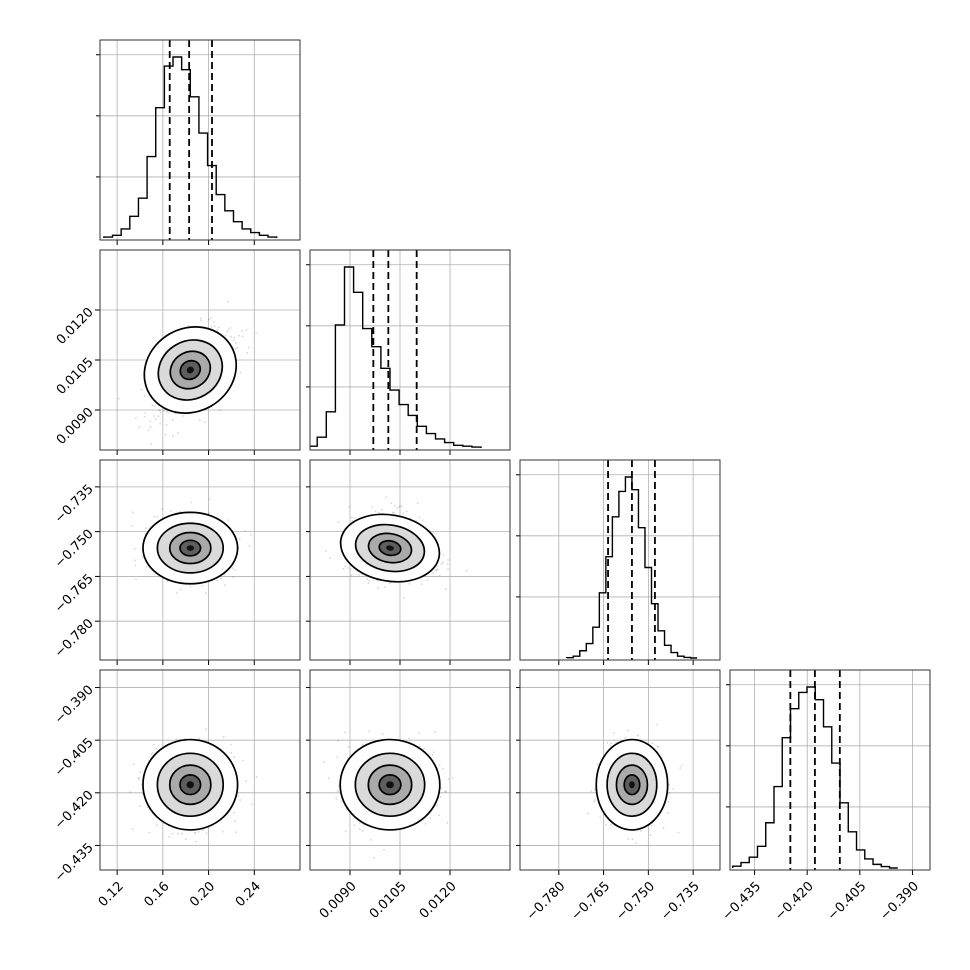 This screenshot has width=970, height=970. What do you see at coordinates (74, 757) in the screenshot?
I see `y-tick-label: −0.405` at bounding box center [74, 757].